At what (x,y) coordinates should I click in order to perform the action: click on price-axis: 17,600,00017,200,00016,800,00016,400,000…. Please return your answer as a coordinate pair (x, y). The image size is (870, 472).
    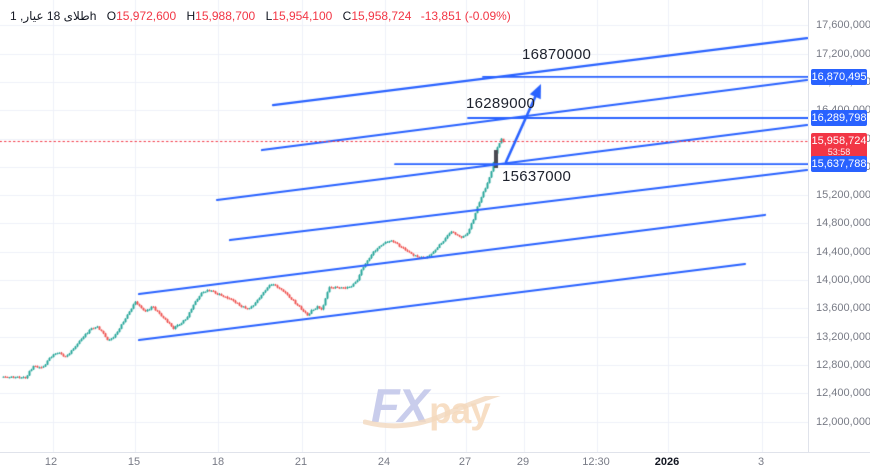
    Looking at the image, I should click on (839, 226).